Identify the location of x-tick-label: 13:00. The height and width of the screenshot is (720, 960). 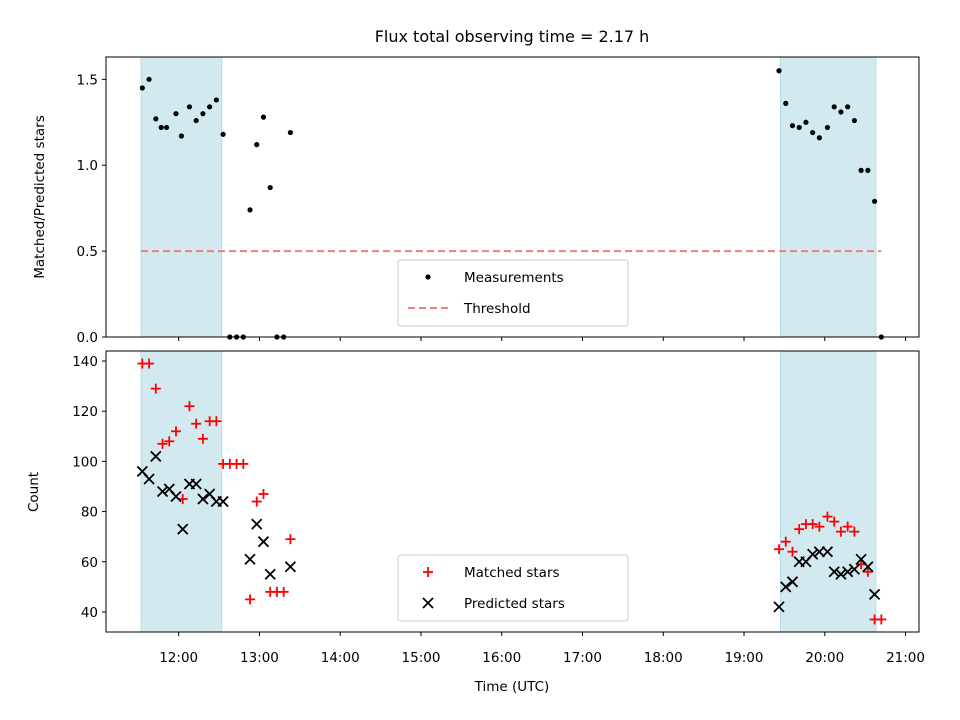
(259, 658).